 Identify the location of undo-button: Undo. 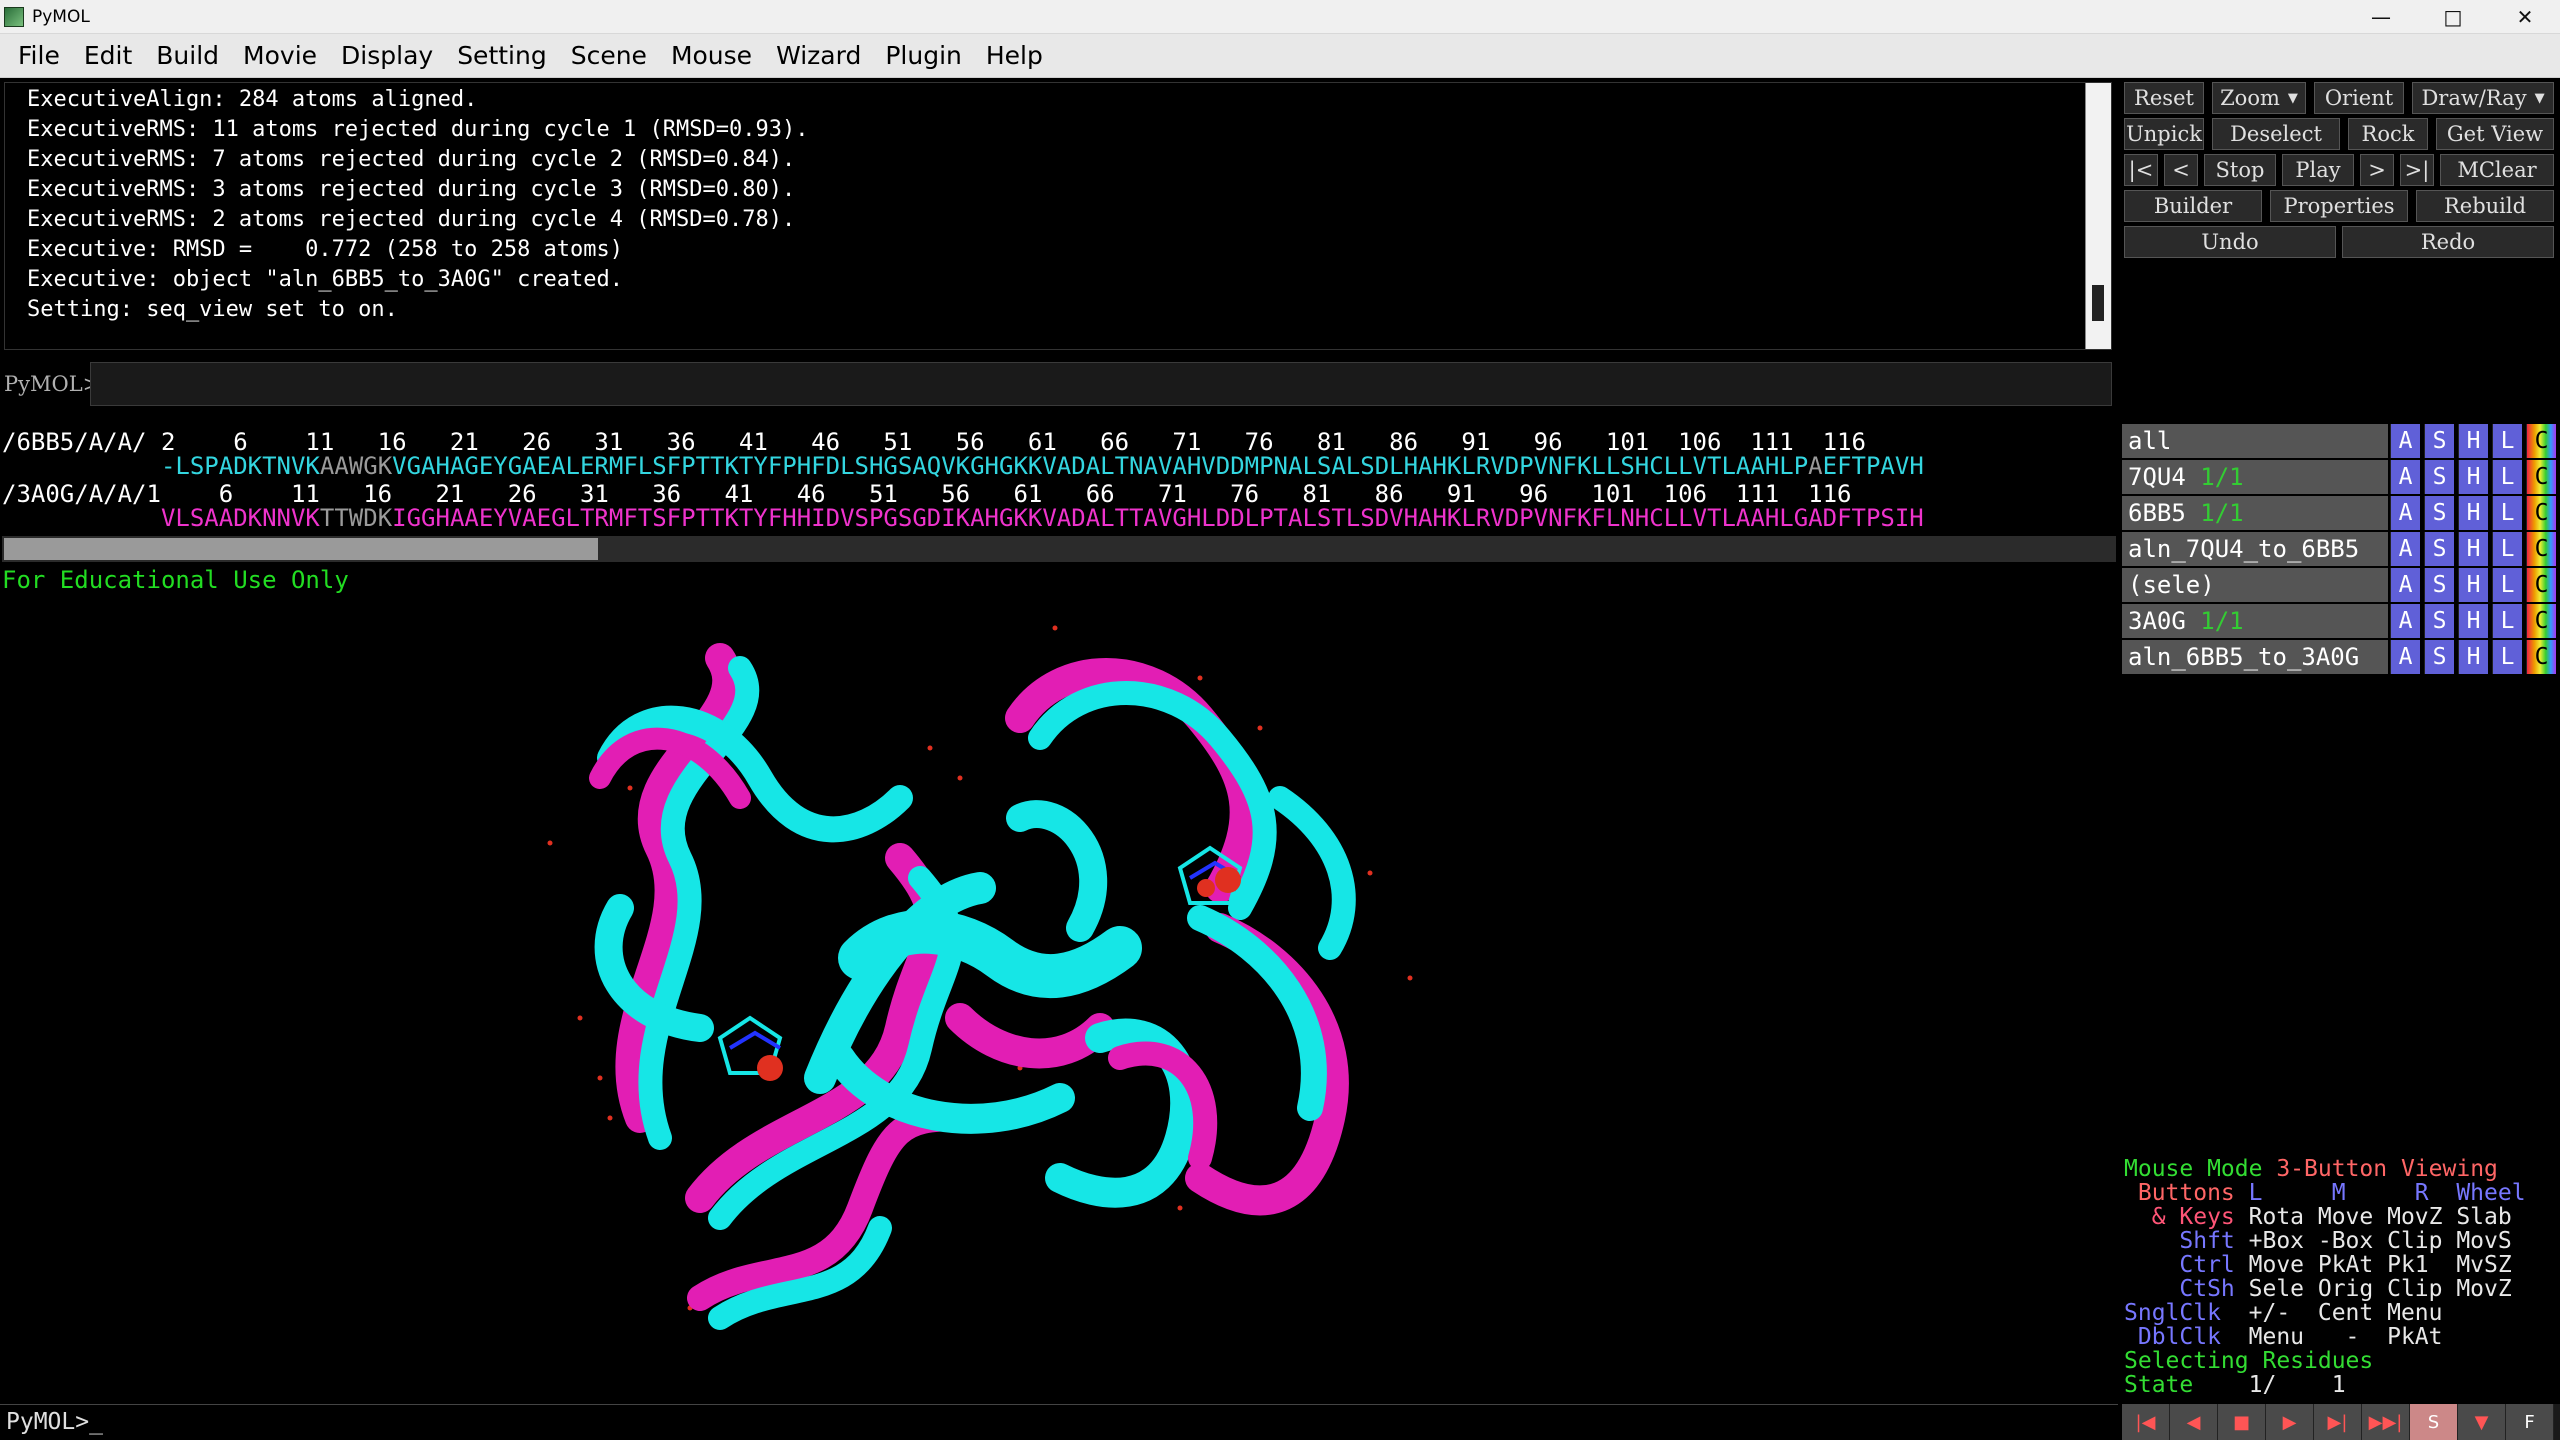
(2230, 242).